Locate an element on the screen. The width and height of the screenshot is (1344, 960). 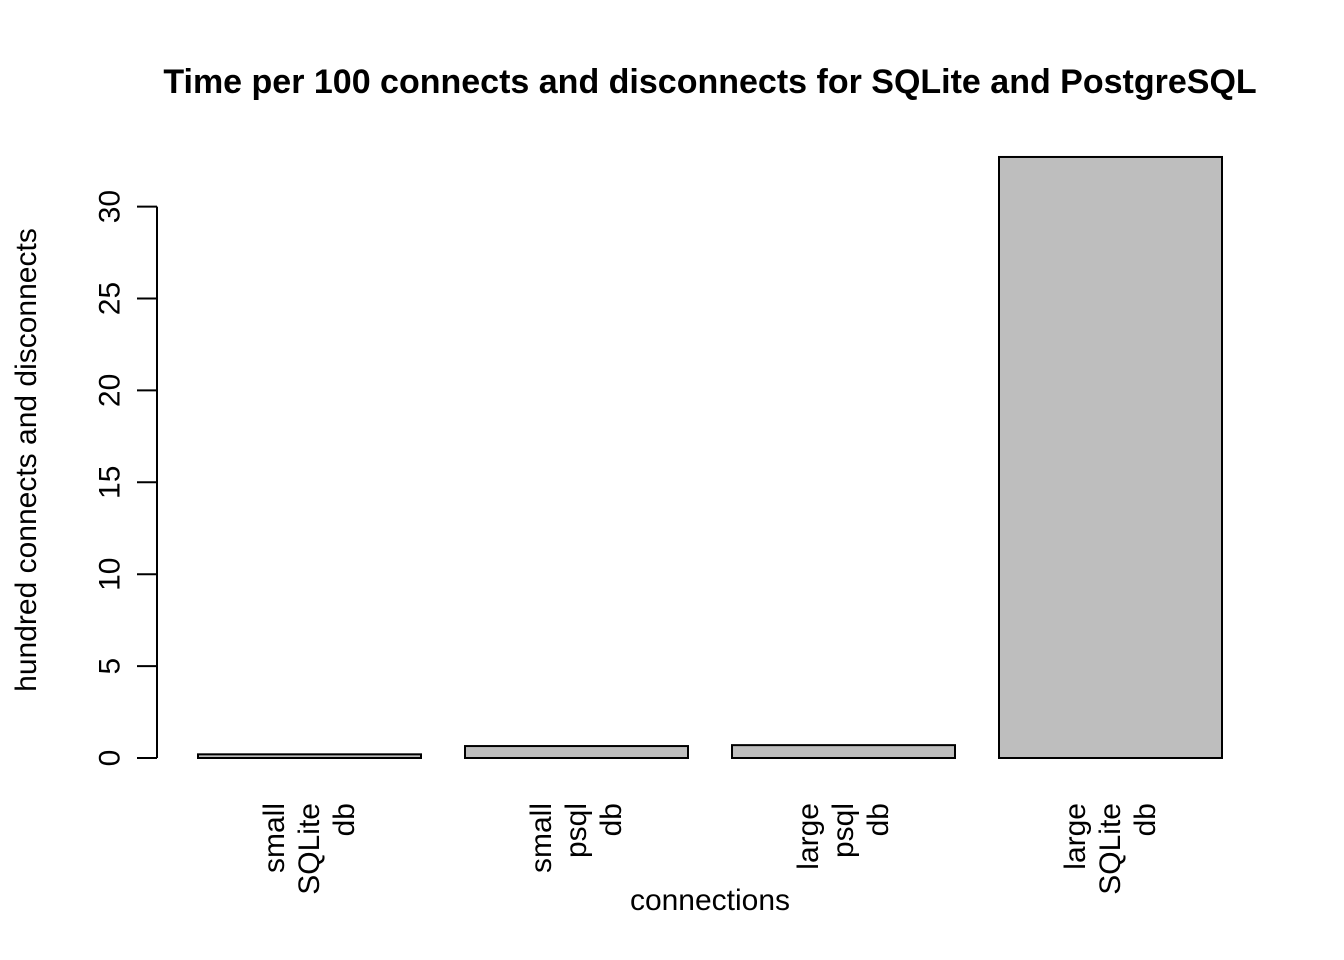
y-tick-label: 0 is located at coordinates (110, 758).